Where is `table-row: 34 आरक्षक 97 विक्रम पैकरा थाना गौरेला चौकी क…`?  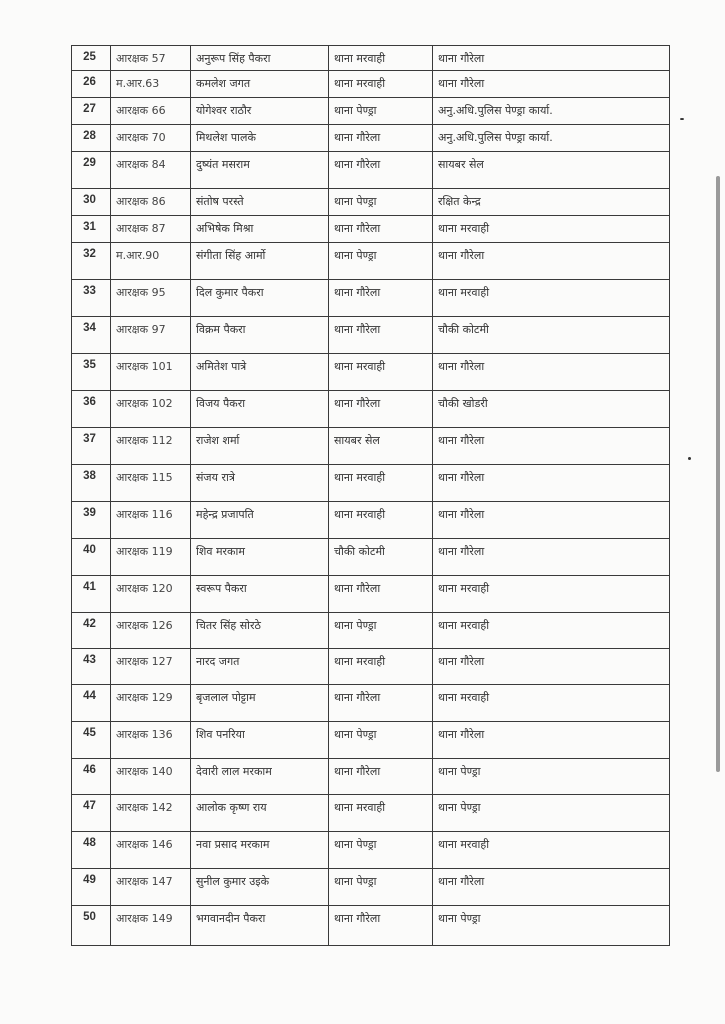
table-row: 34 आरक्षक 97 विक्रम पैकरा थाना गौरेला चौकी क… is located at coordinates (370, 335).